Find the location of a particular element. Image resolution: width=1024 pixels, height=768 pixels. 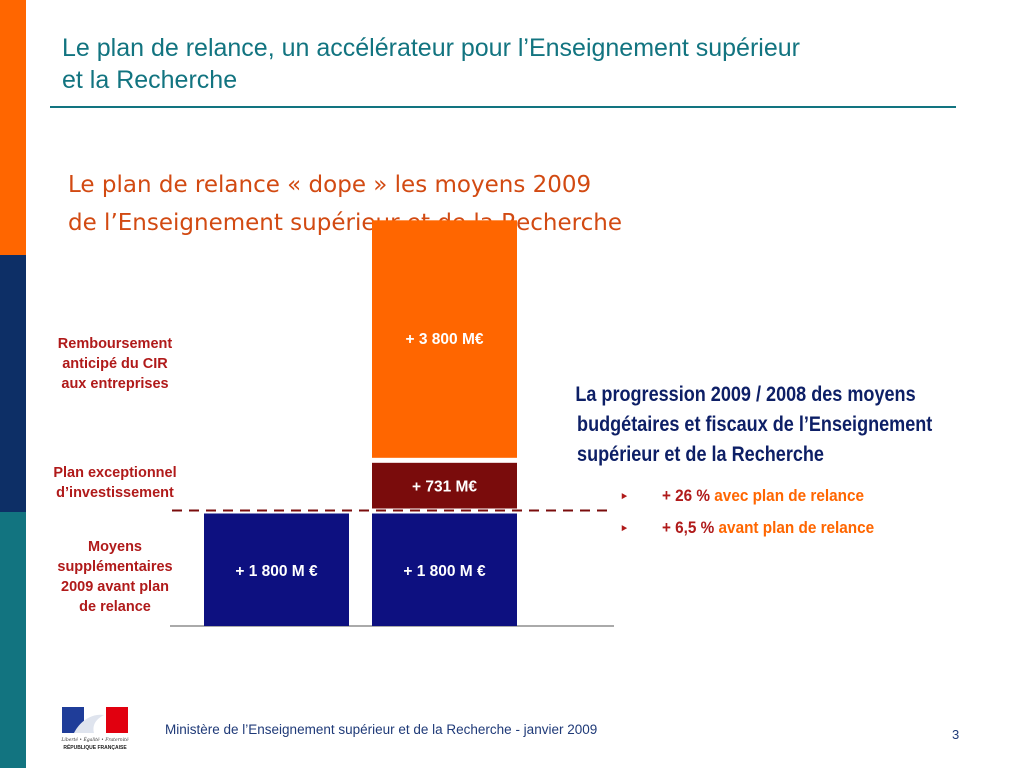

progress-bullet-value: + 6,5 % is located at coordinates (688, 527).